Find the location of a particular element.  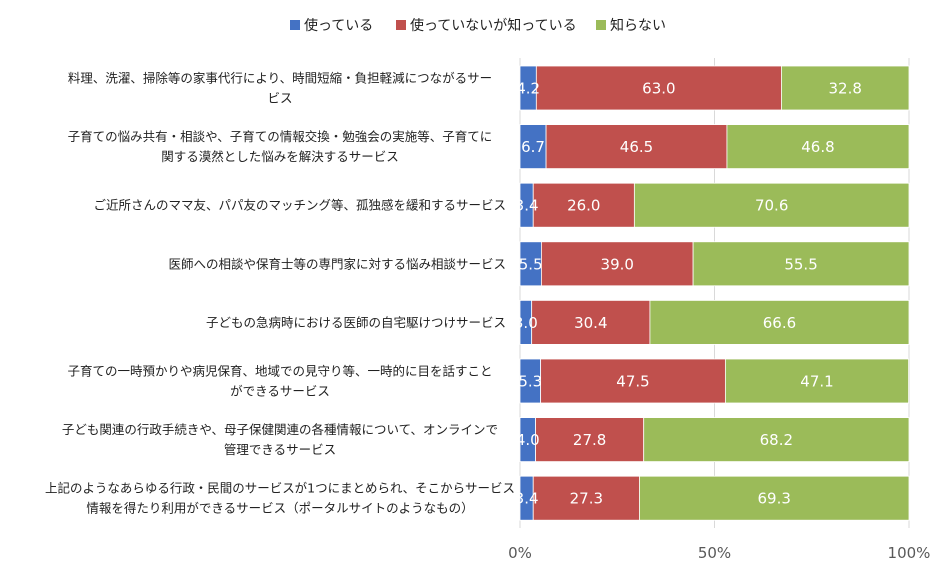

value-label-6-1: 27.8 is located at coordinates (589, 440).